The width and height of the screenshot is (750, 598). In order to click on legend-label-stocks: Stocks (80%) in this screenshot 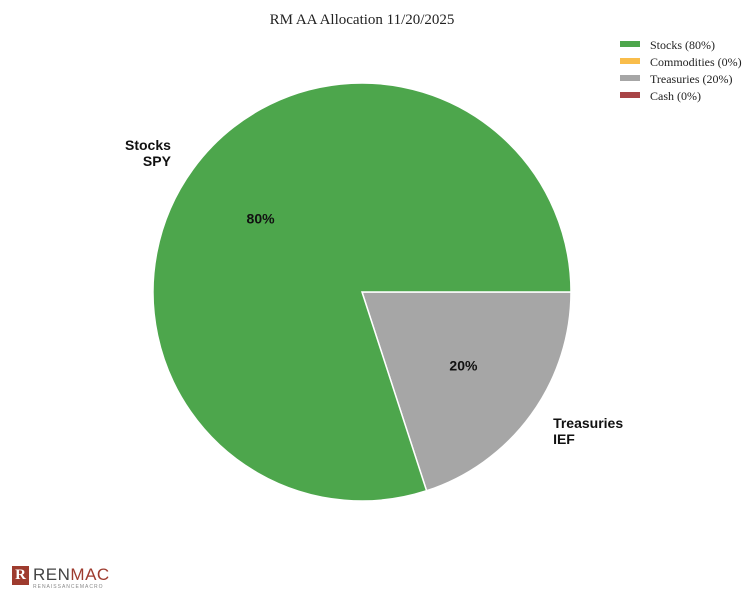, I will do `click(682, 45)`.